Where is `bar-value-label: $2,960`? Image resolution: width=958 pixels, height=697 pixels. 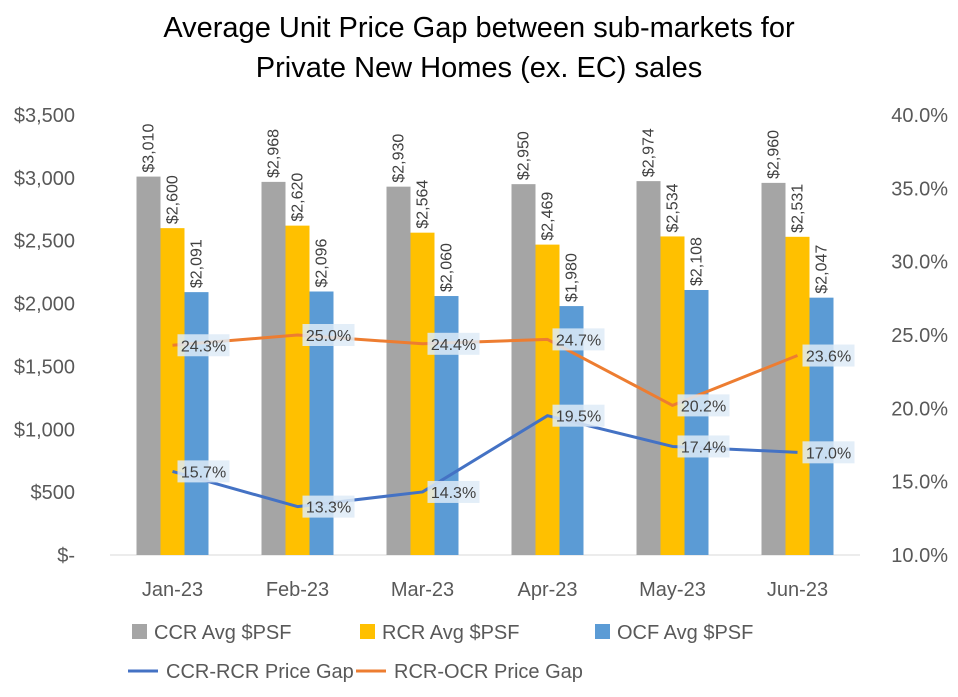 bar-value-label: $2,960 is located at coordinates (774, 154).